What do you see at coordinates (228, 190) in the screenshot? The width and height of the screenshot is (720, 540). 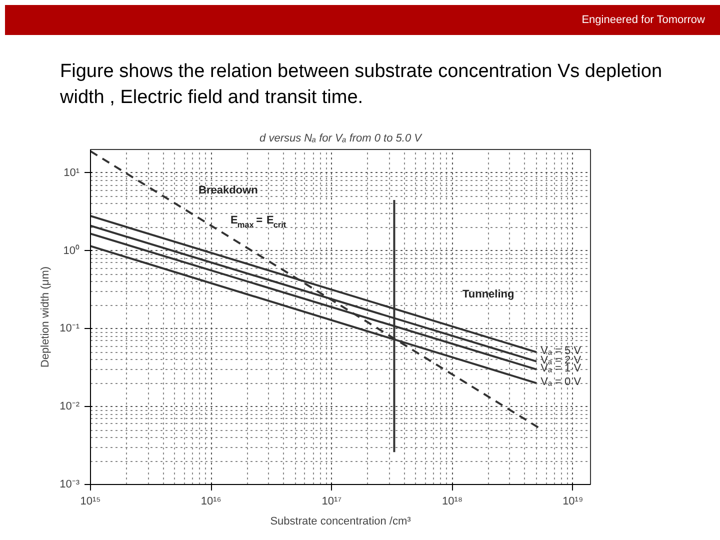 I see `annotation: Breakdown` at bounding box center [228, 190].